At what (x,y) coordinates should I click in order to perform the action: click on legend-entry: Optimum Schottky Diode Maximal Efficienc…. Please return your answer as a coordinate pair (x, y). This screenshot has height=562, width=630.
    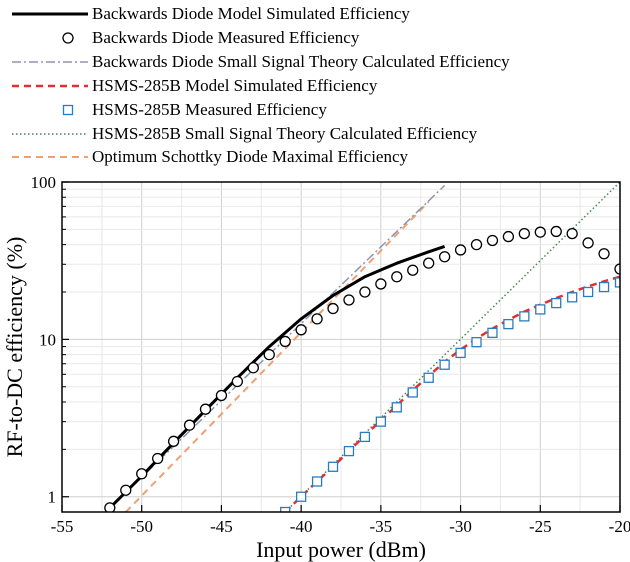
    Looking at the image, I should click on (208, 157).